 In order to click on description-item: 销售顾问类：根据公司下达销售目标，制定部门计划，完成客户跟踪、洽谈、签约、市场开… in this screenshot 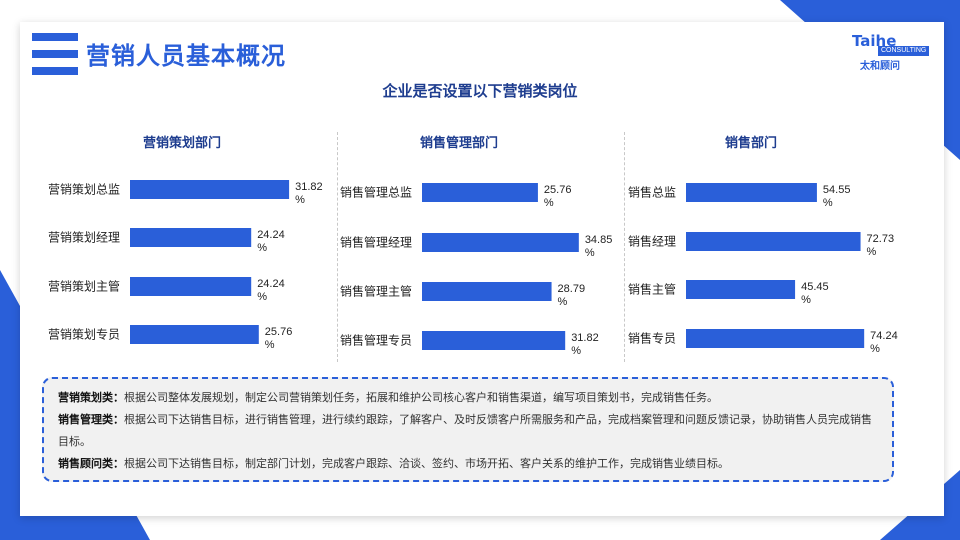, I will do `click(468, 464)`.